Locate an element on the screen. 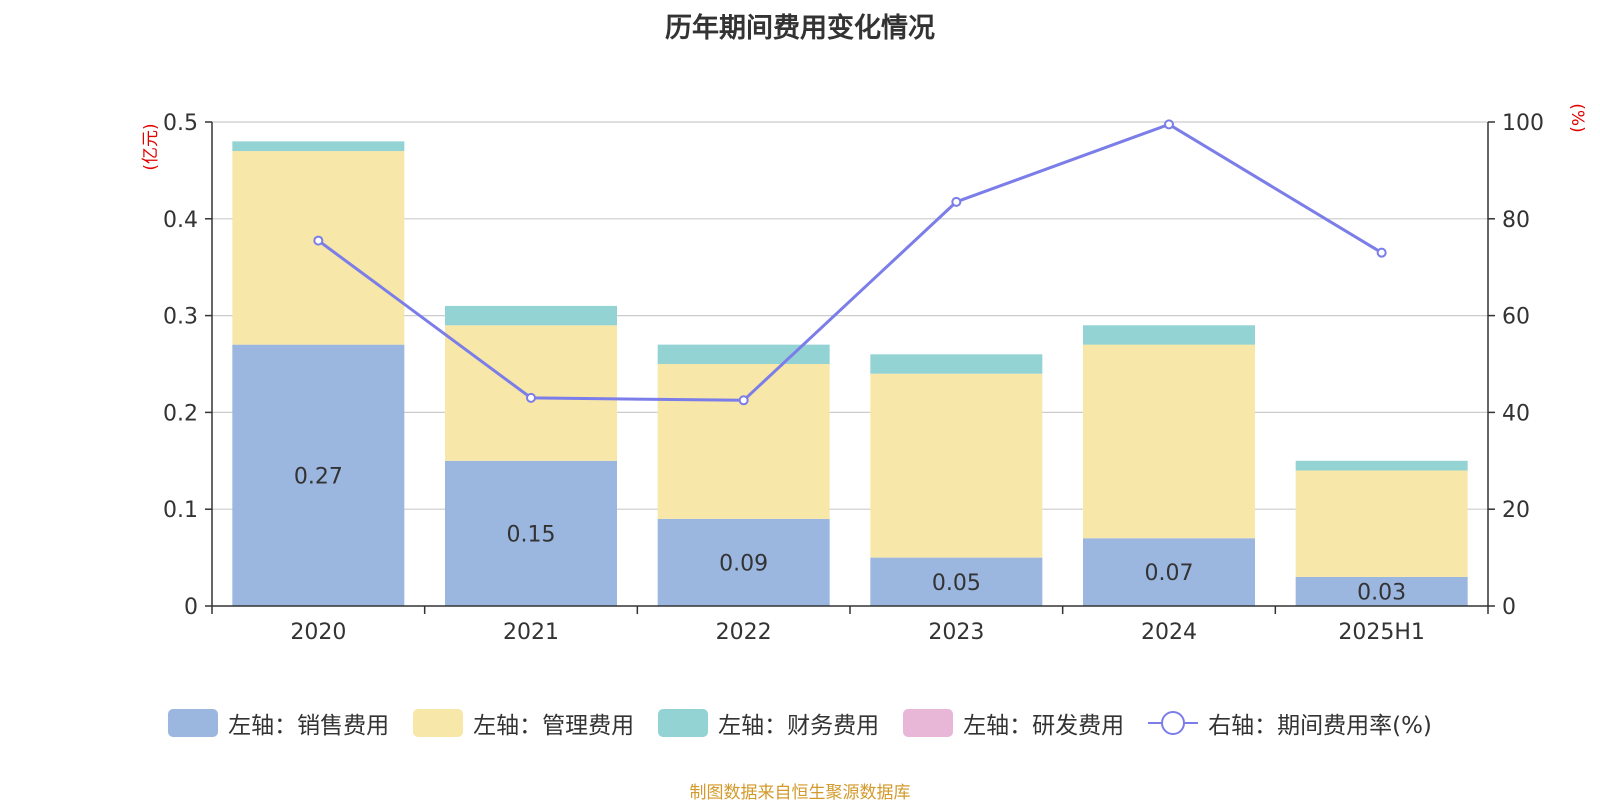  x-tick-label: 2024 is located at coordinates (1169, 632).